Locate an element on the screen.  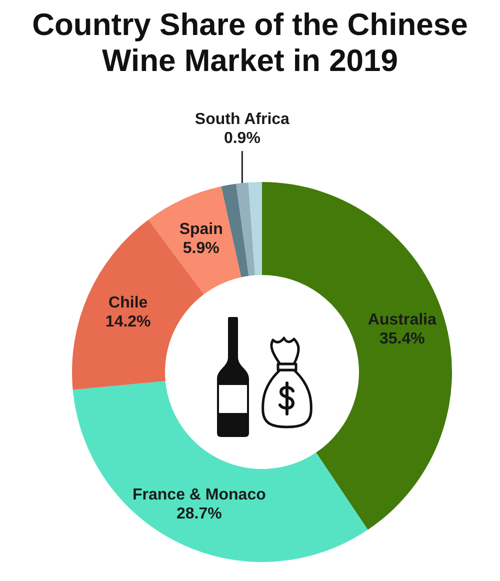
chart-title: Country Share of the Chinese Wine Market in 2019 is located at coordinates (250, 43).